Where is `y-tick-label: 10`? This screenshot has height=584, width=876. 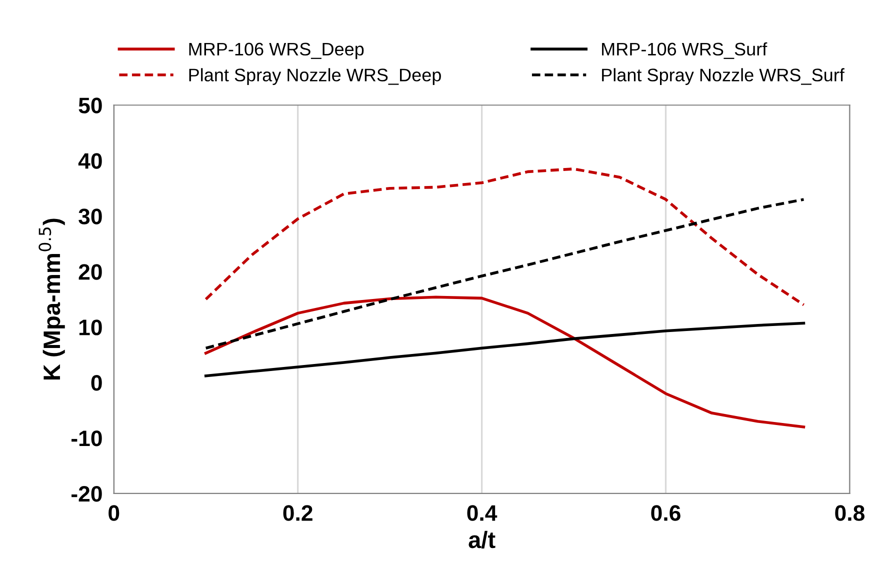
y-tick-label: 10 is located at coordinates (90, 328).